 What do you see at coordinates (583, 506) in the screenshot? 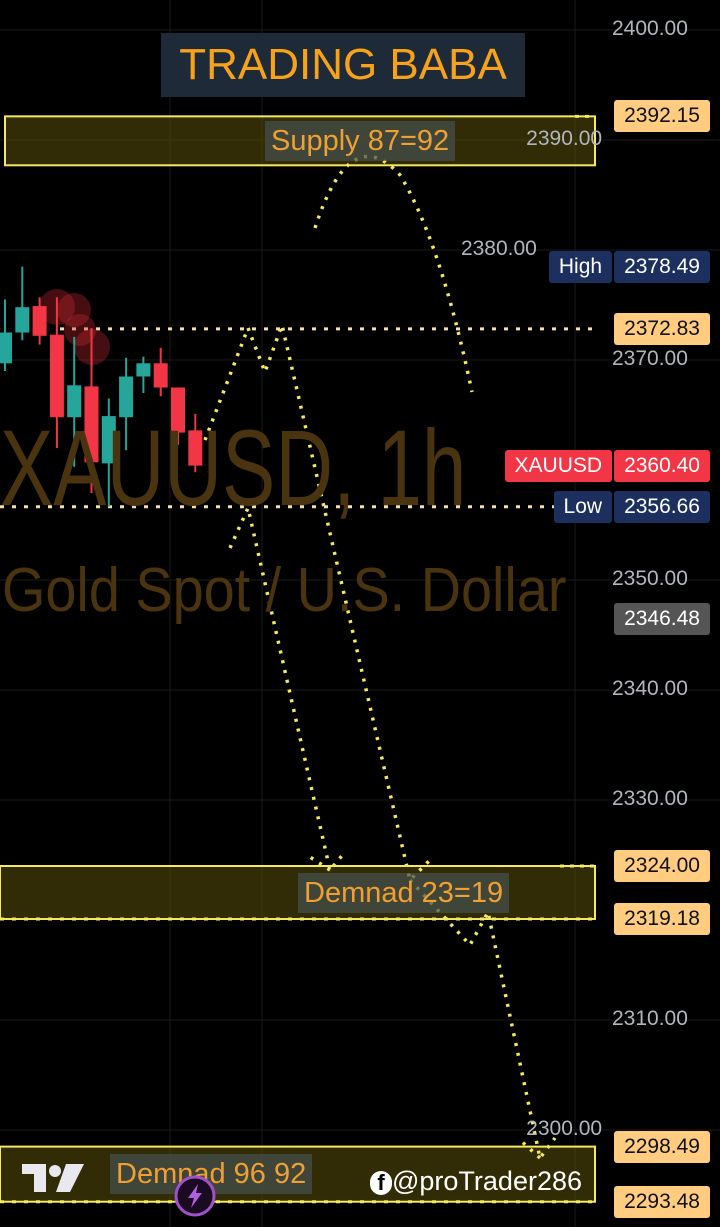
I see `price-tag-label: Low` at bounding box center [583, 506].